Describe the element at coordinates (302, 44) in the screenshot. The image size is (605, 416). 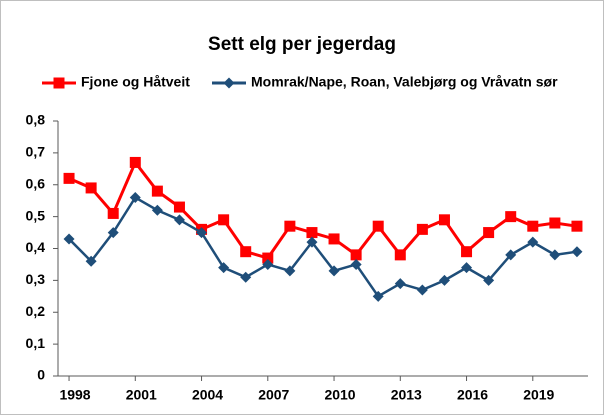
I see `chart-title: Sett elg per jegerdag` at that location.